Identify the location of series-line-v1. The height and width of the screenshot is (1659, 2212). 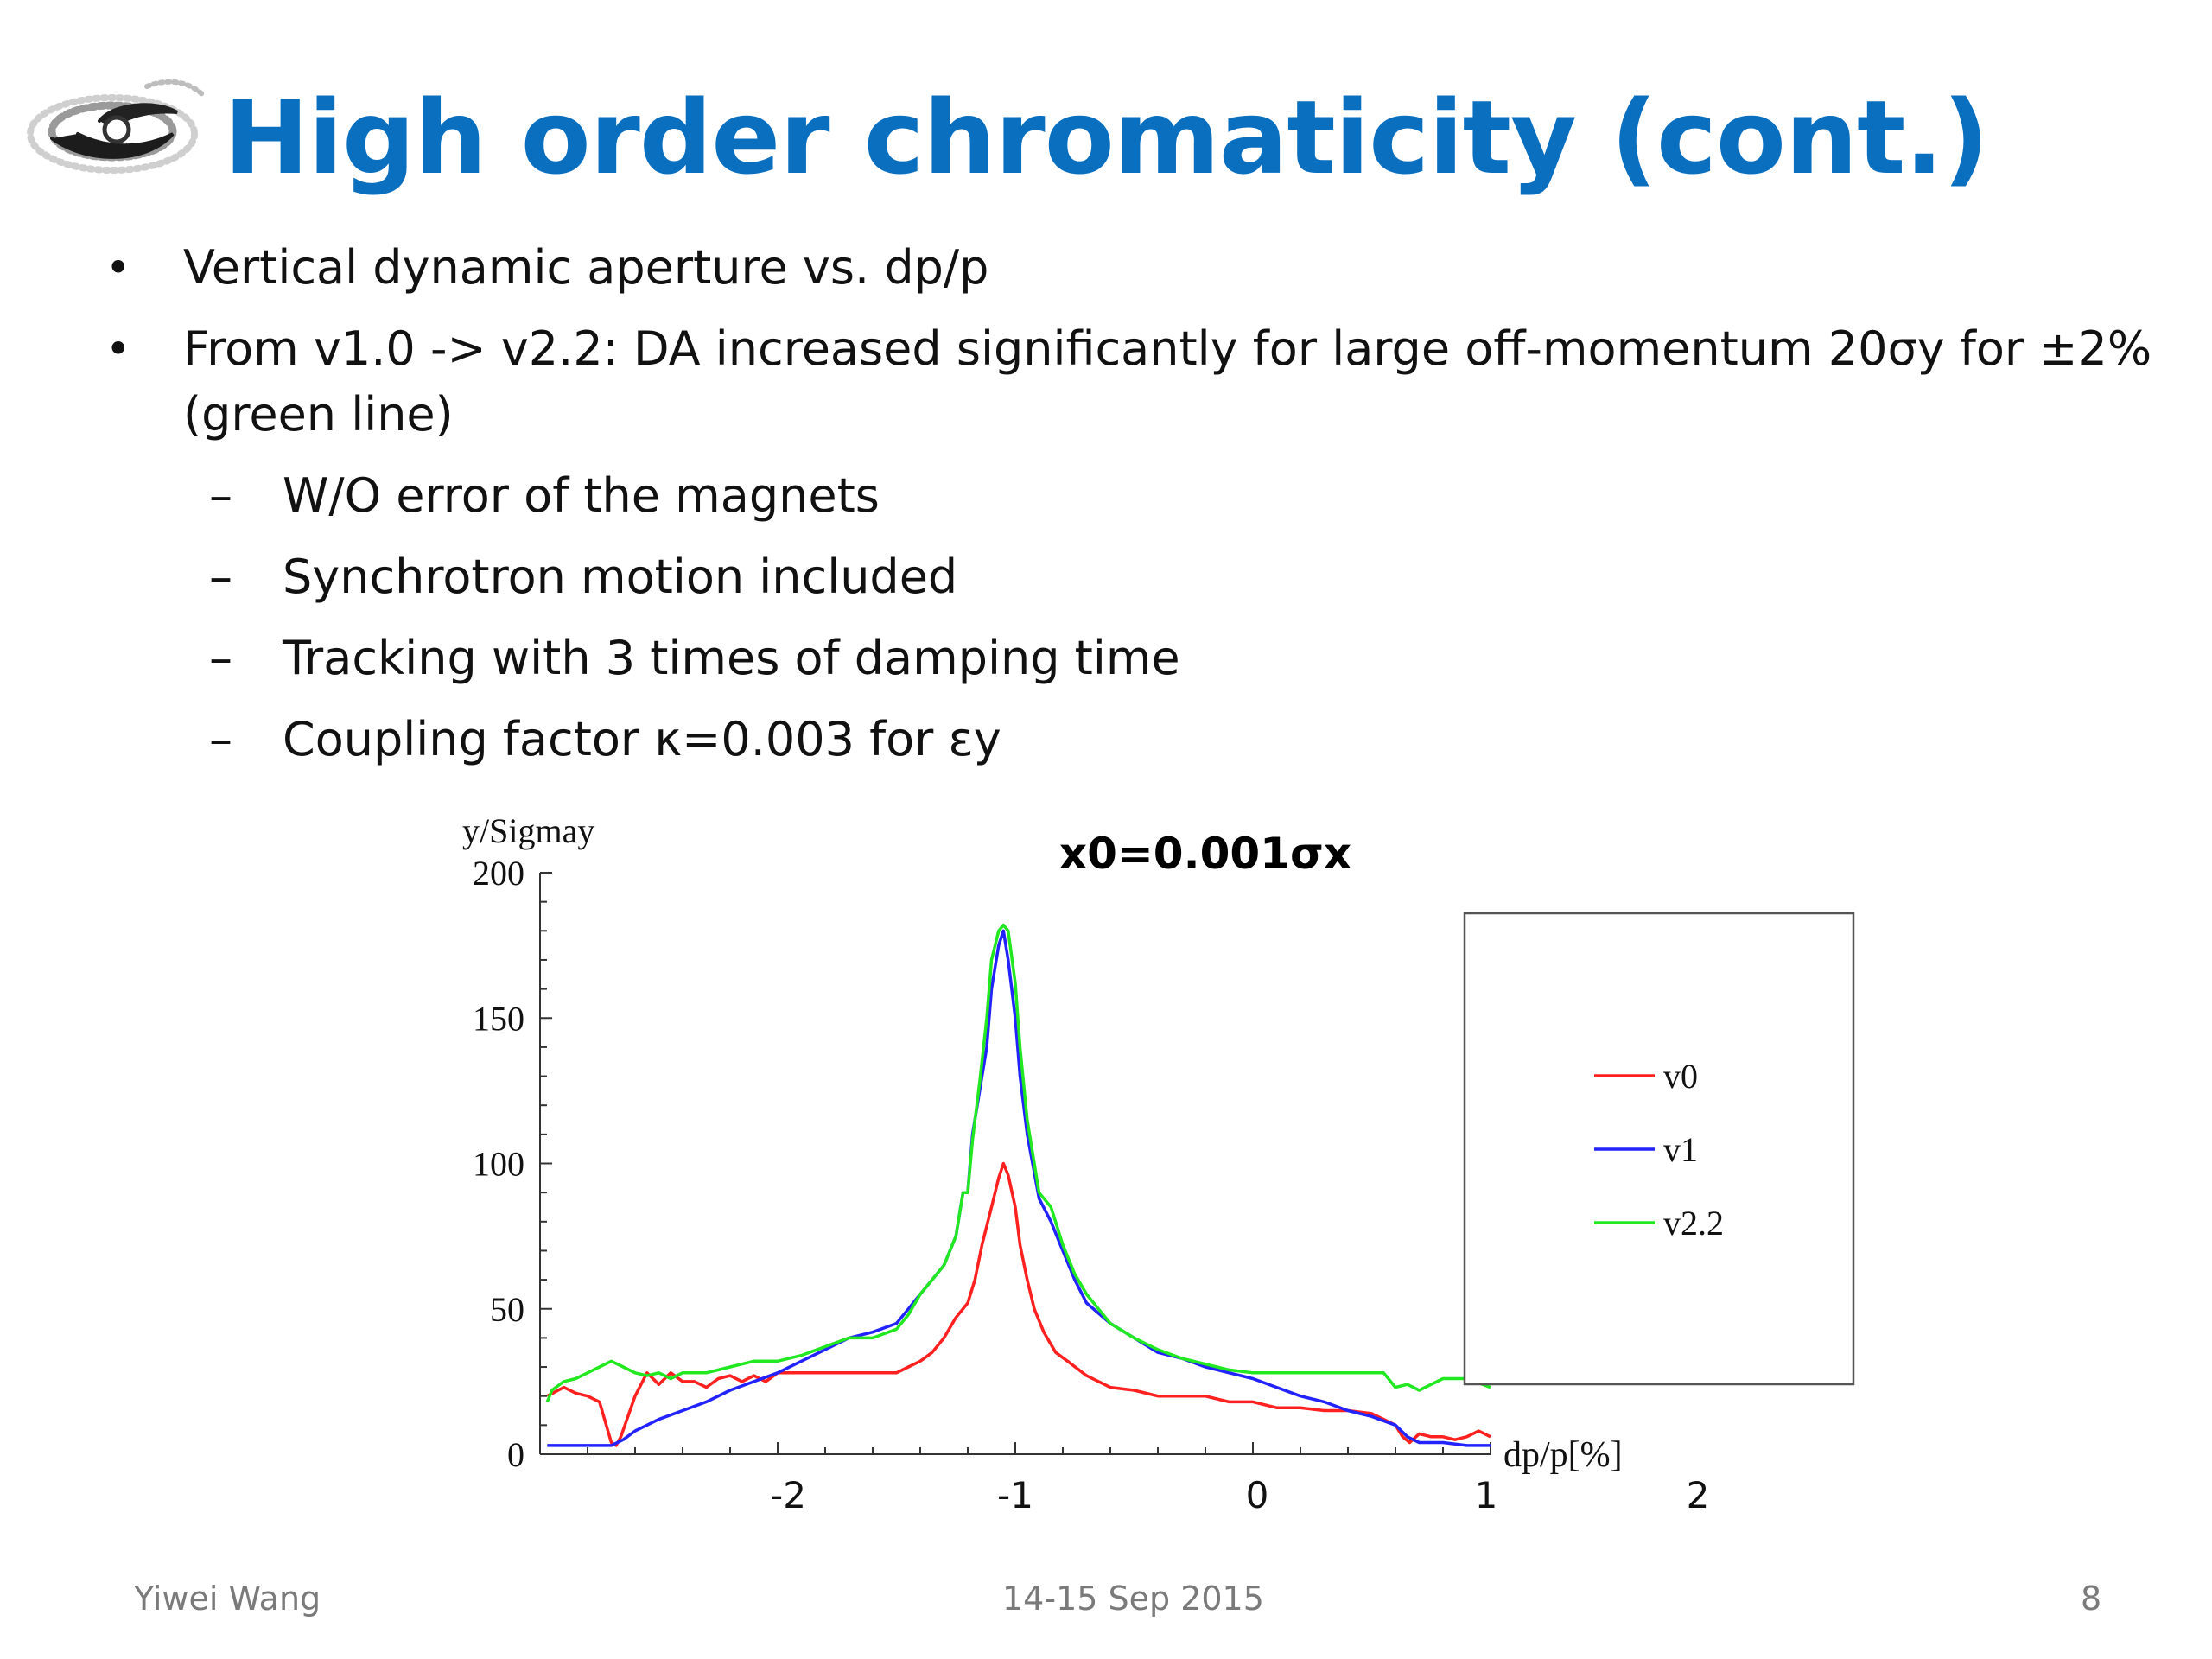
(1019, 1188).